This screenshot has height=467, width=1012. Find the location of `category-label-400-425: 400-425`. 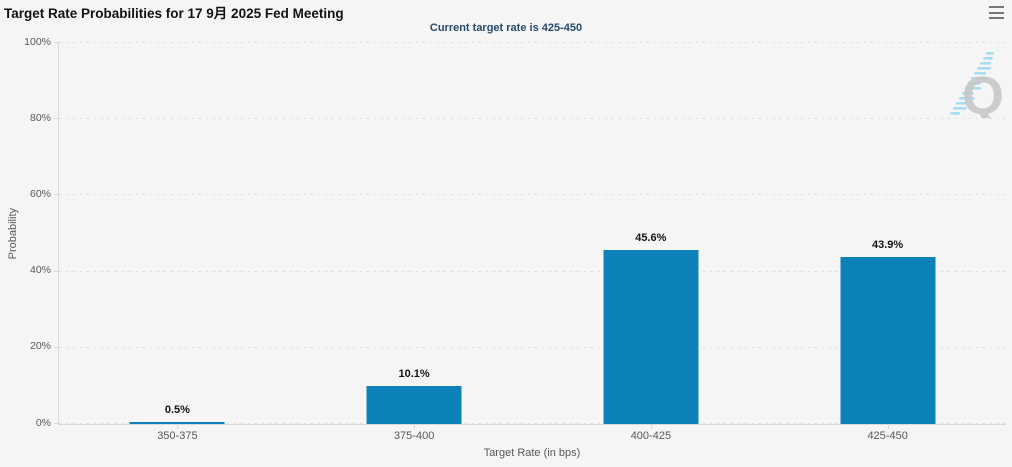

category-label-400-425: 400-425 is located at coordinates (651, 436).